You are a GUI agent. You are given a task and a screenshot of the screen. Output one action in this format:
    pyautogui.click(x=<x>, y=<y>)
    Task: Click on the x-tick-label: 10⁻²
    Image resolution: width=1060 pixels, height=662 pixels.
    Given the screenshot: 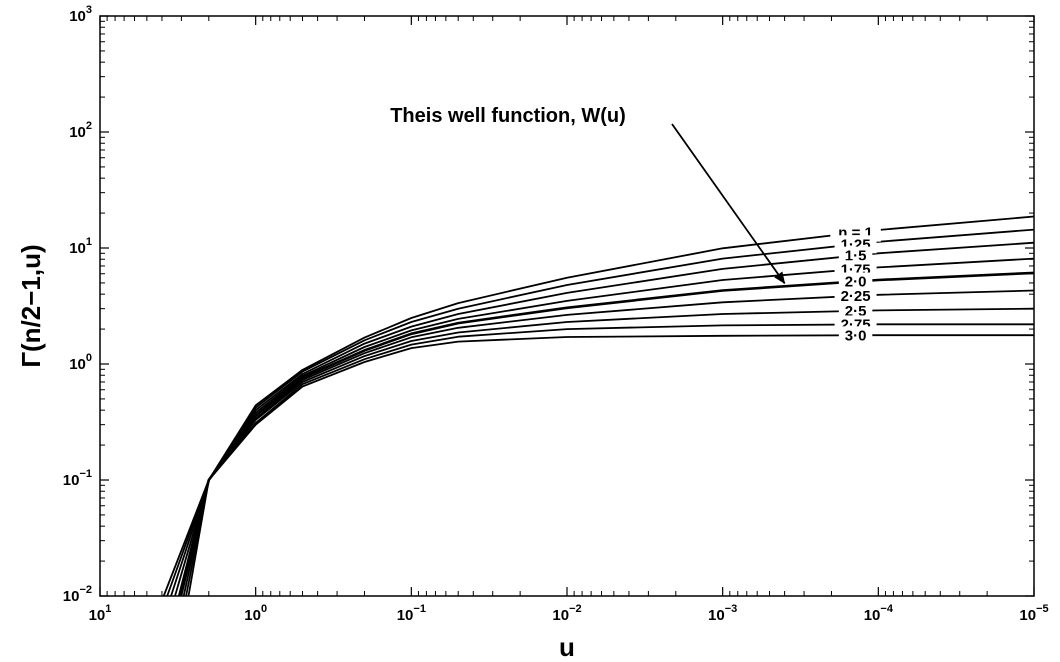 What is the action you would take?
    pyautogui.click(x=566, y=613)
    